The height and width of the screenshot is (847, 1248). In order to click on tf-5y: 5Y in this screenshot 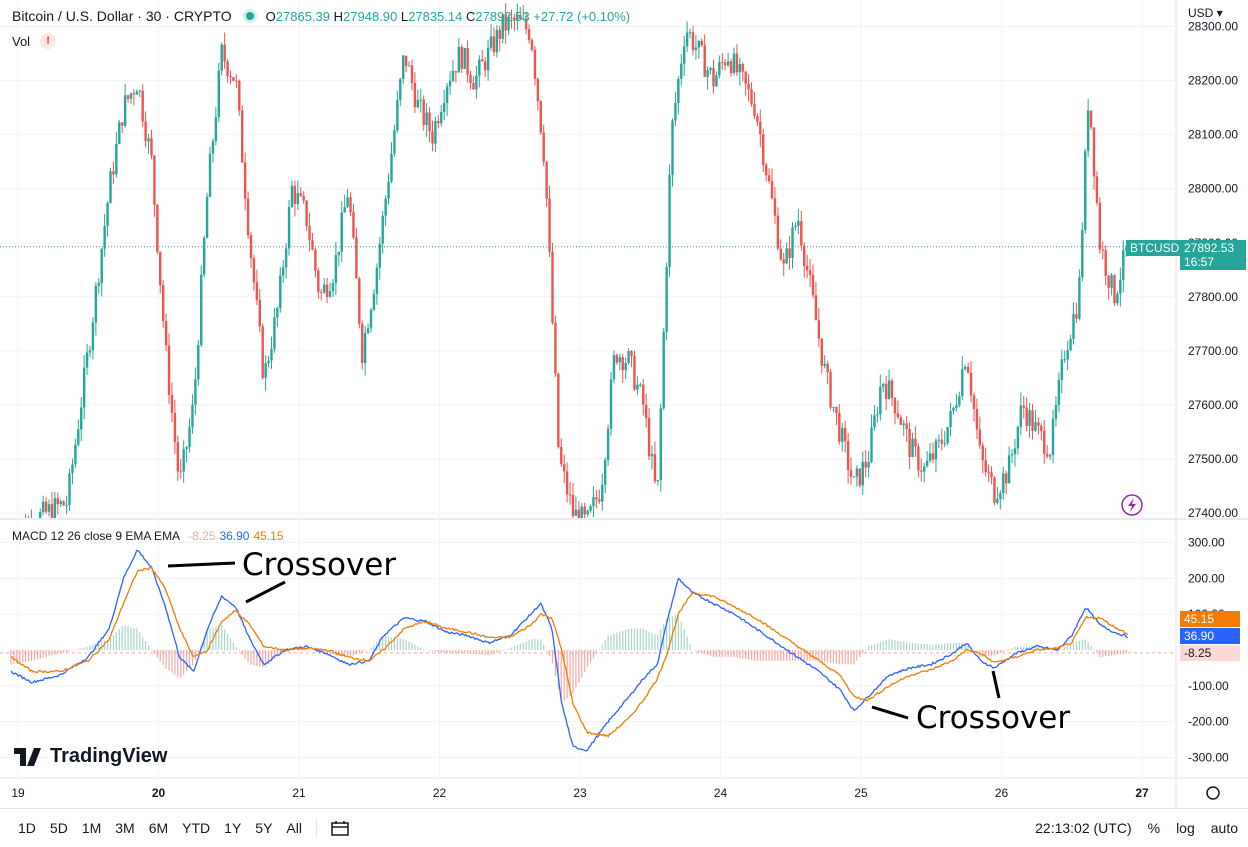, I will do `click(264, 828)`.